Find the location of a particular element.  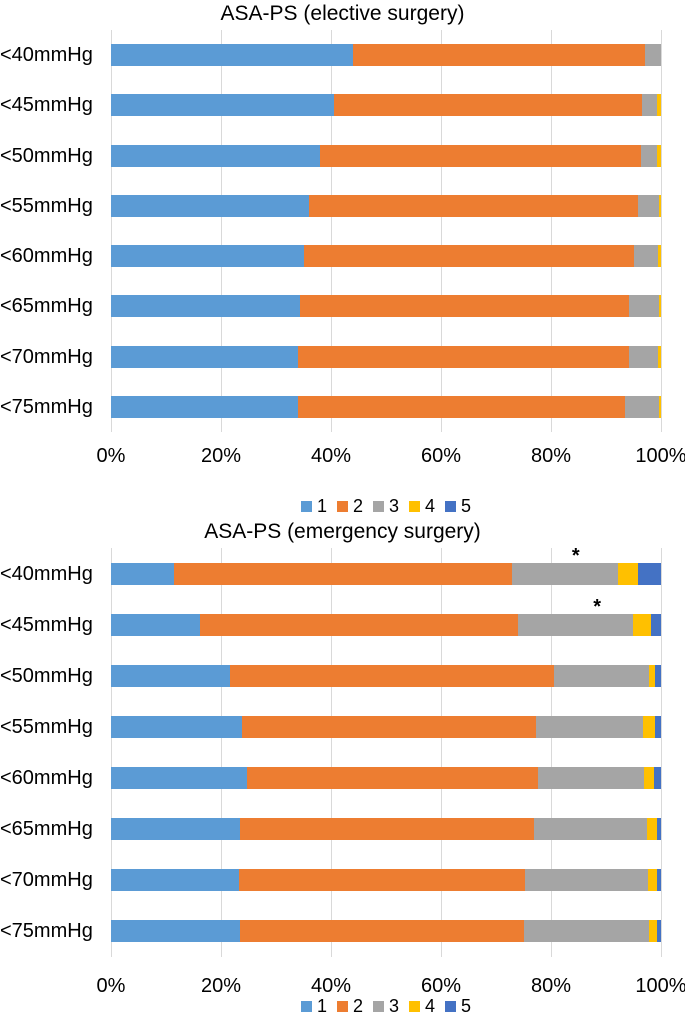

bar-row: <65mmHg is located at coordinates (330, 306).